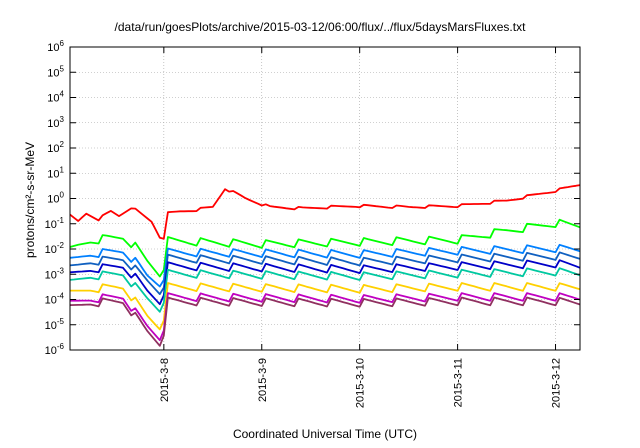 This screenshot has width=640, height=448. Describe the element at coordinates (55, 122) in the screenshot. I see `y-tick-label: 10³` at that location.